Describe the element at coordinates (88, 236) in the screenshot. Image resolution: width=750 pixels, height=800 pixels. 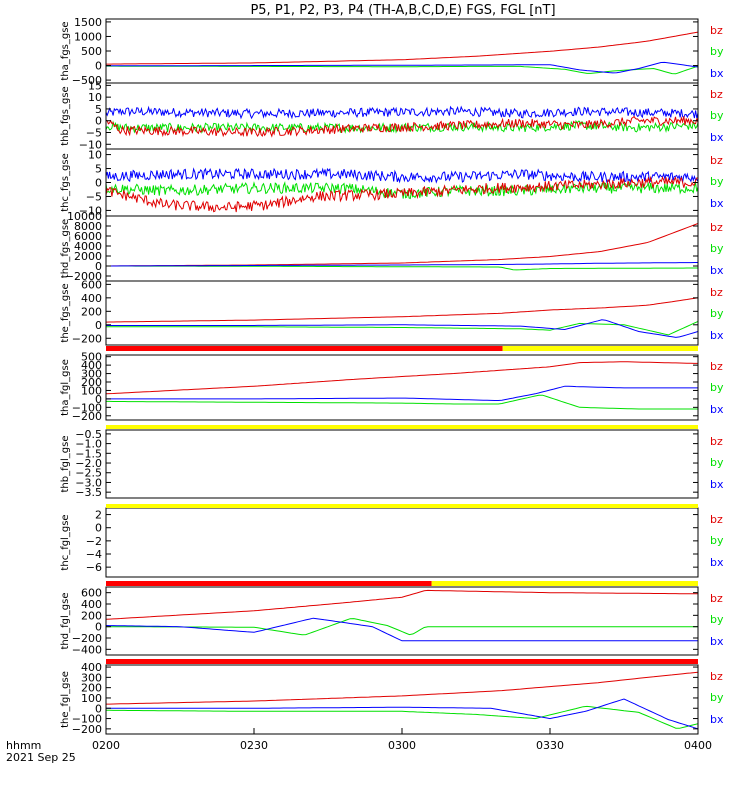
I see `y-tick-label: 6000` at that location.